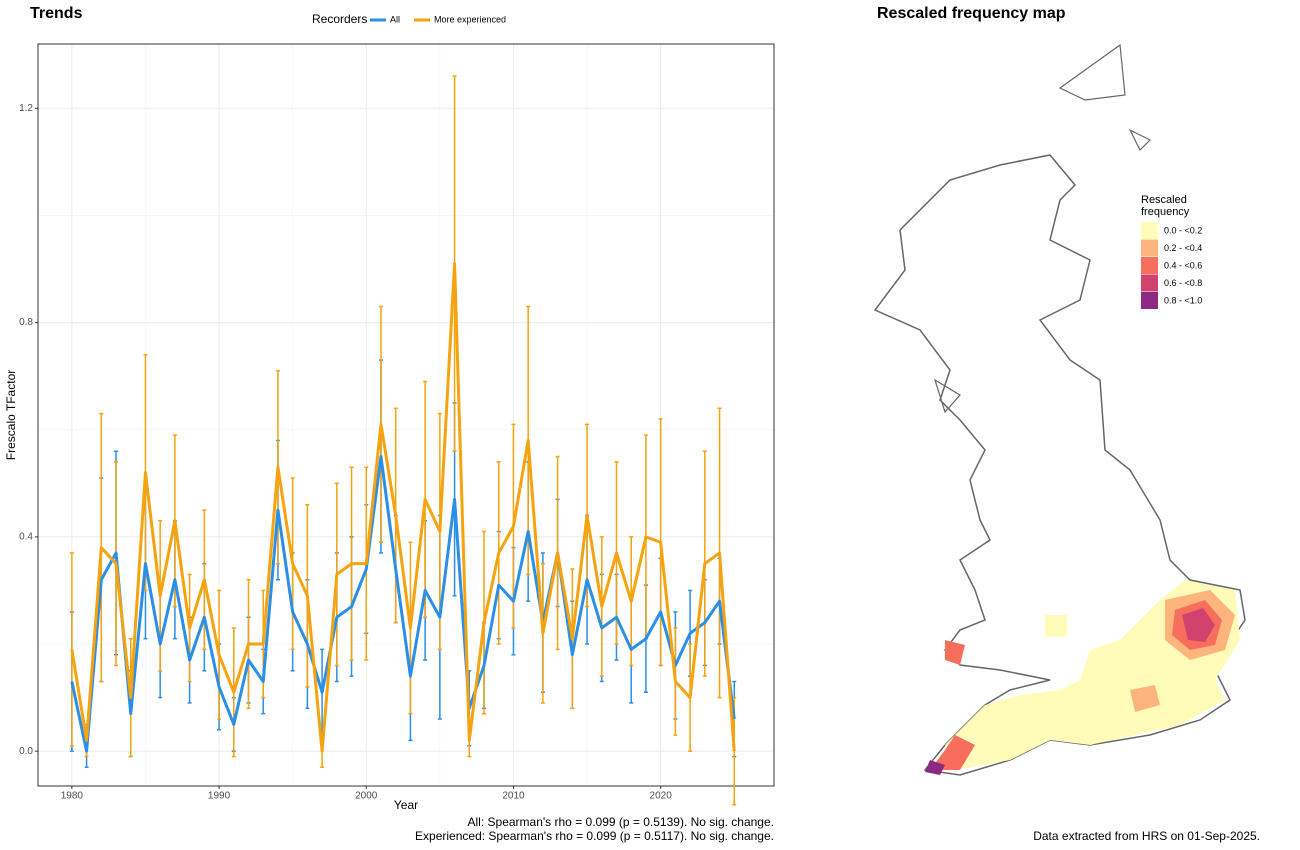 This screenshot has width=1300, height=850. I want to click on x-tick-label: 2010, so click(513, 796).